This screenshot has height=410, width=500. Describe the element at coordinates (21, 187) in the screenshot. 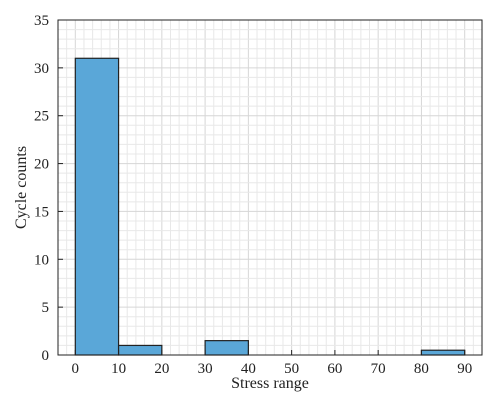

I see `y-axis-label: Cycle counts` at that location.